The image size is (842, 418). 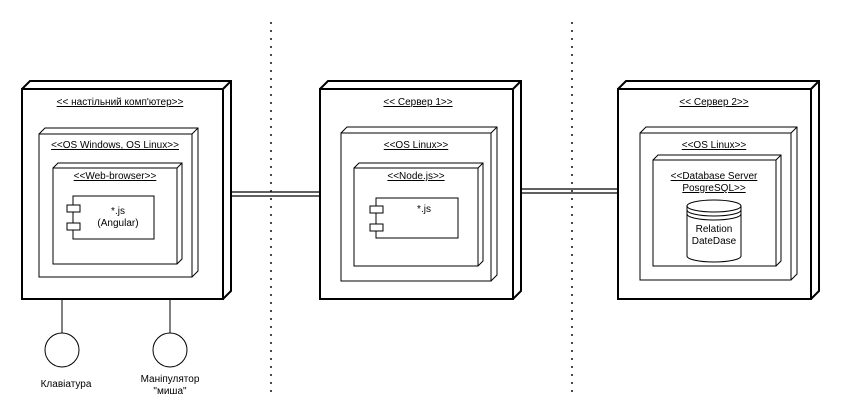 I want to click on connection-server1-server2, so click(x=569, y=191).